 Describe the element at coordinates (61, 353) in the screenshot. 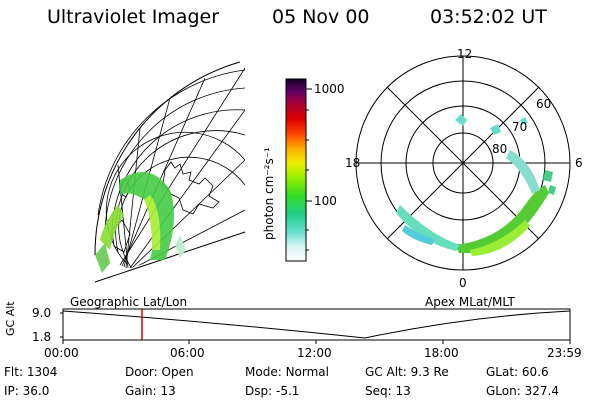

I see `time-tick-0000: 00:00` at that location.